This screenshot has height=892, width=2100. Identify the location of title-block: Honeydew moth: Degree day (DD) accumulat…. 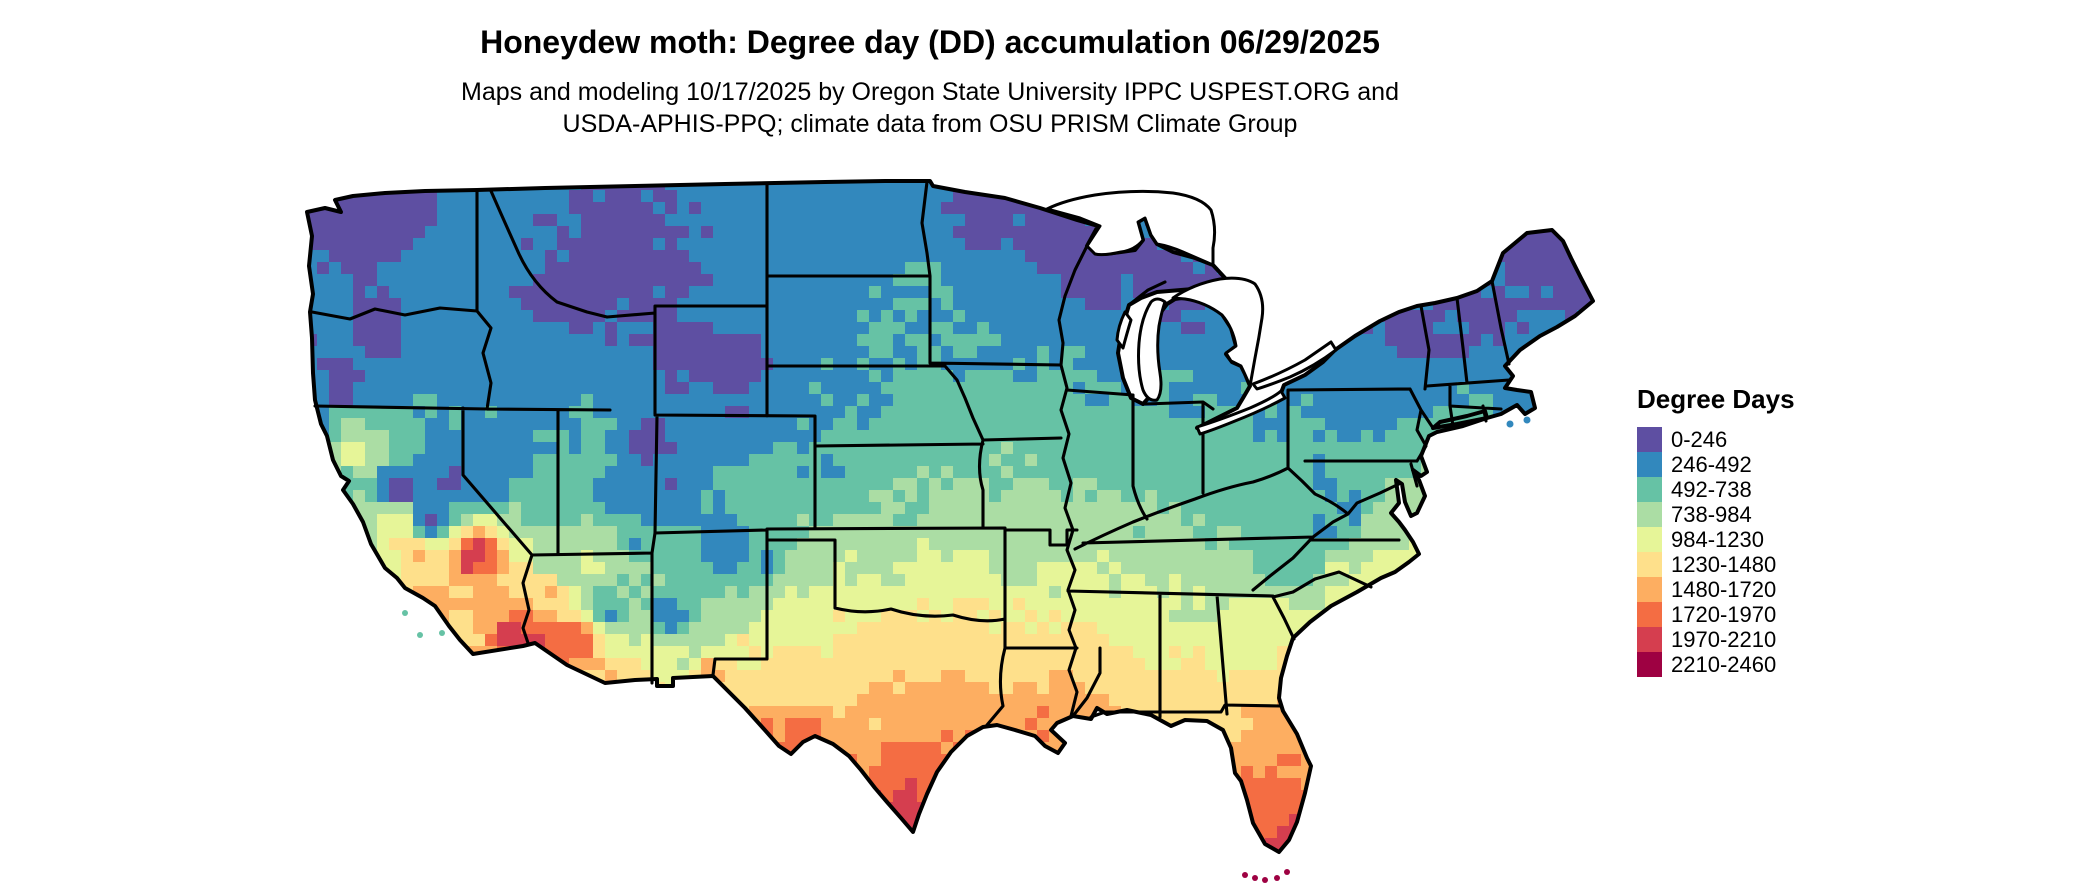
(930, 81).